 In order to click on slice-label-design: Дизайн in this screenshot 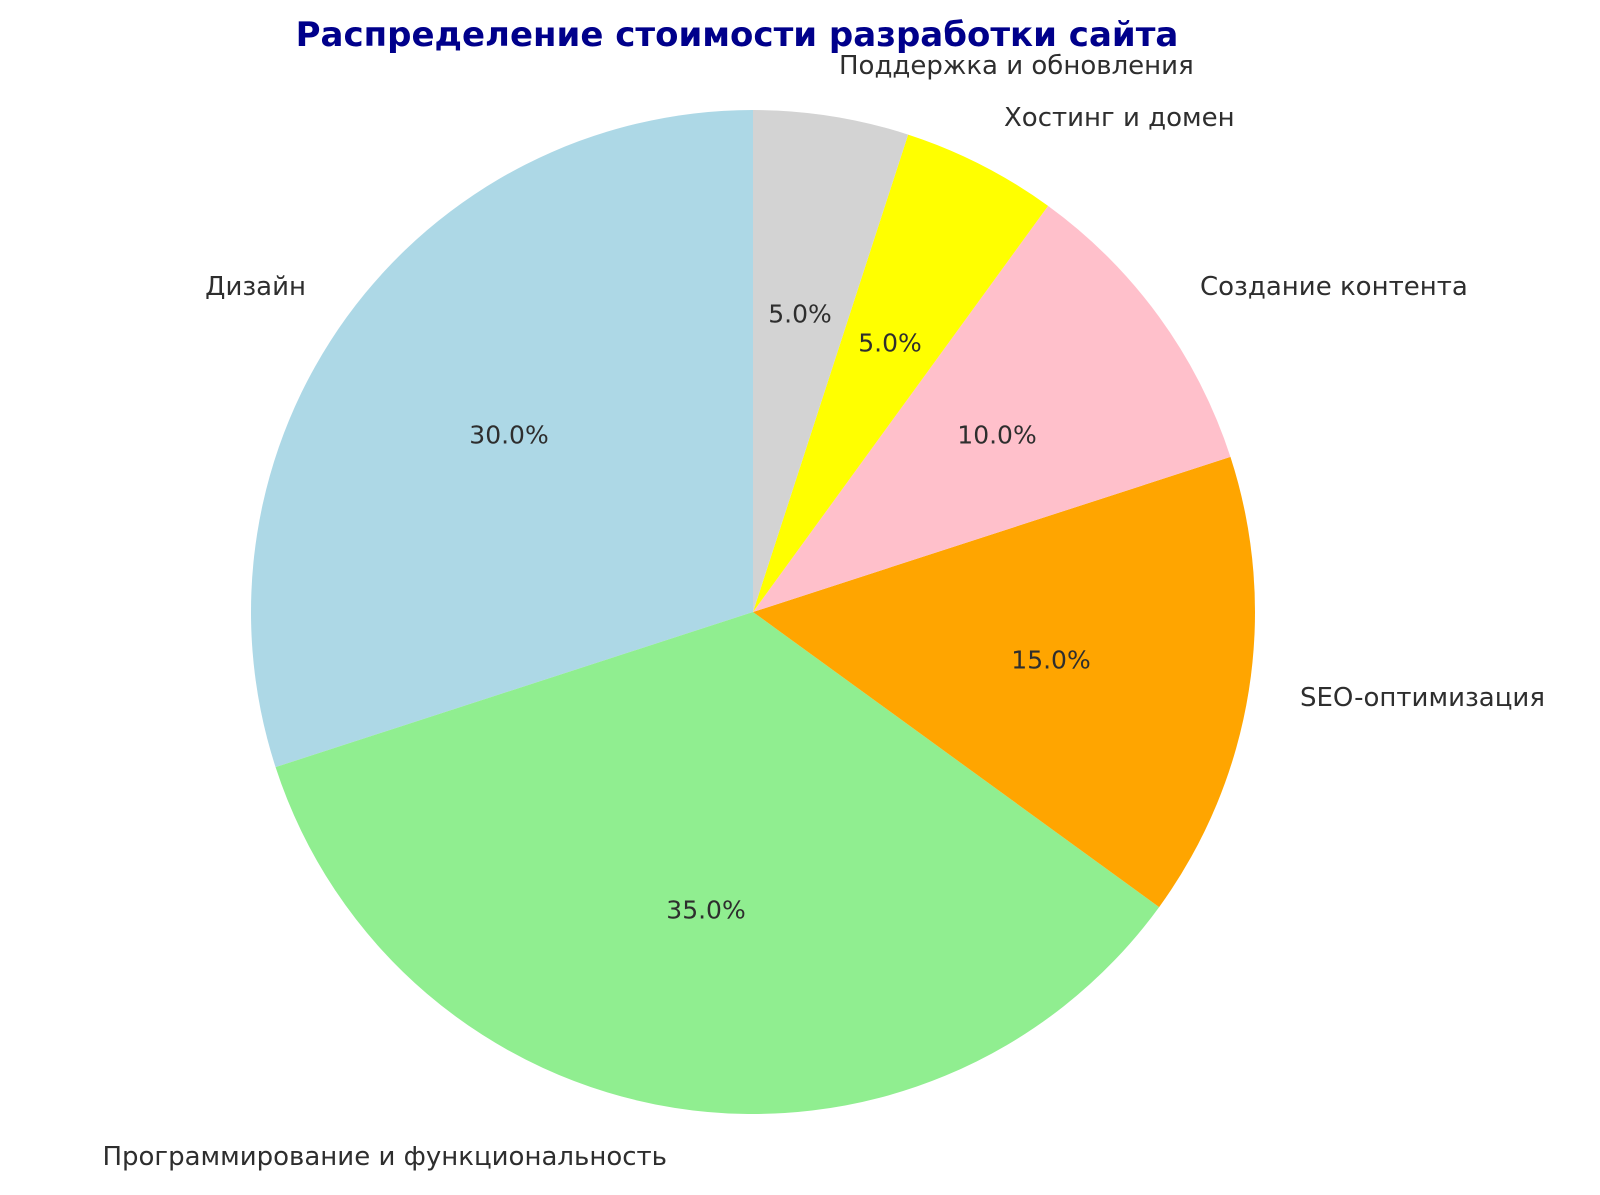, I will do `click(255, 287)`.